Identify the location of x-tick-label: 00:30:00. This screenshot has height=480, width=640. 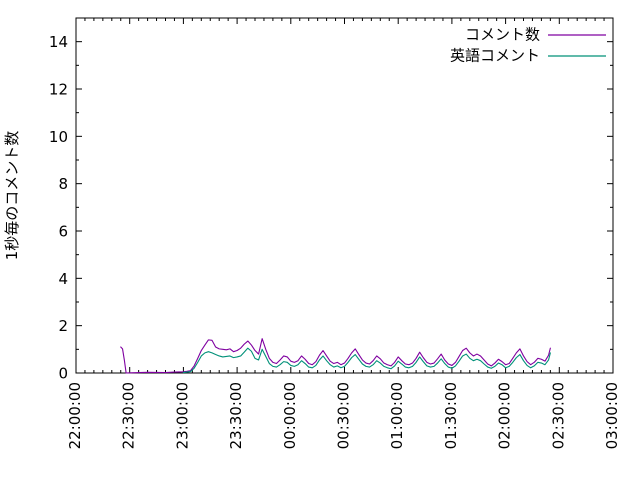
(344, 415).